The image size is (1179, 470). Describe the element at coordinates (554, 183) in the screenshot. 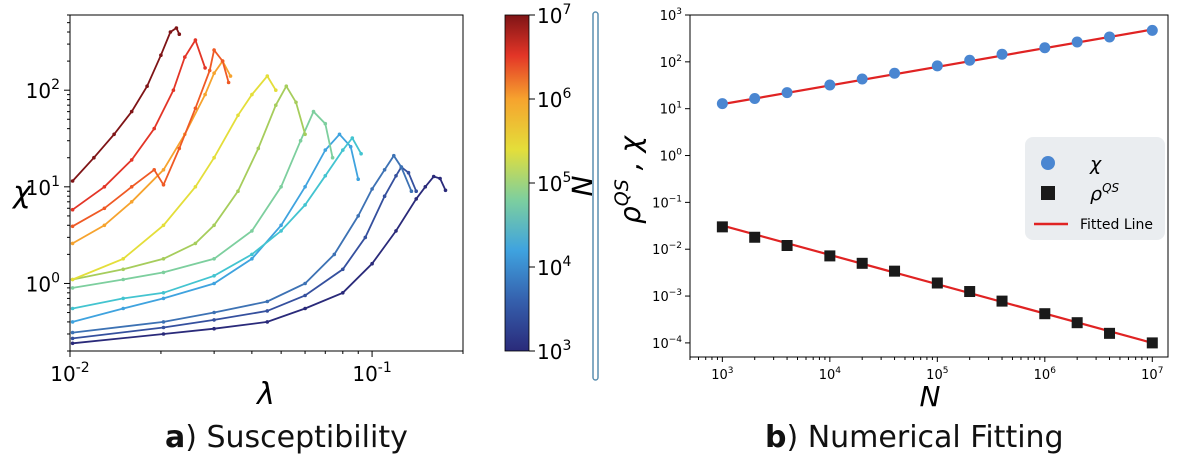

I see `colorbar-tick-label: 10⁵` at that location.